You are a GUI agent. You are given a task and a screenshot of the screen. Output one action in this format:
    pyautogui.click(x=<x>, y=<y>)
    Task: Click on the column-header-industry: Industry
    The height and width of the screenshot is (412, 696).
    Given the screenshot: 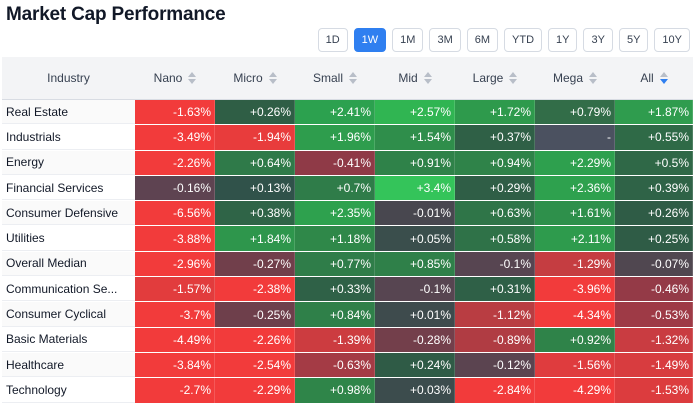 What is the action you would take?
    pyautogui.click(x=68, y=78)
    